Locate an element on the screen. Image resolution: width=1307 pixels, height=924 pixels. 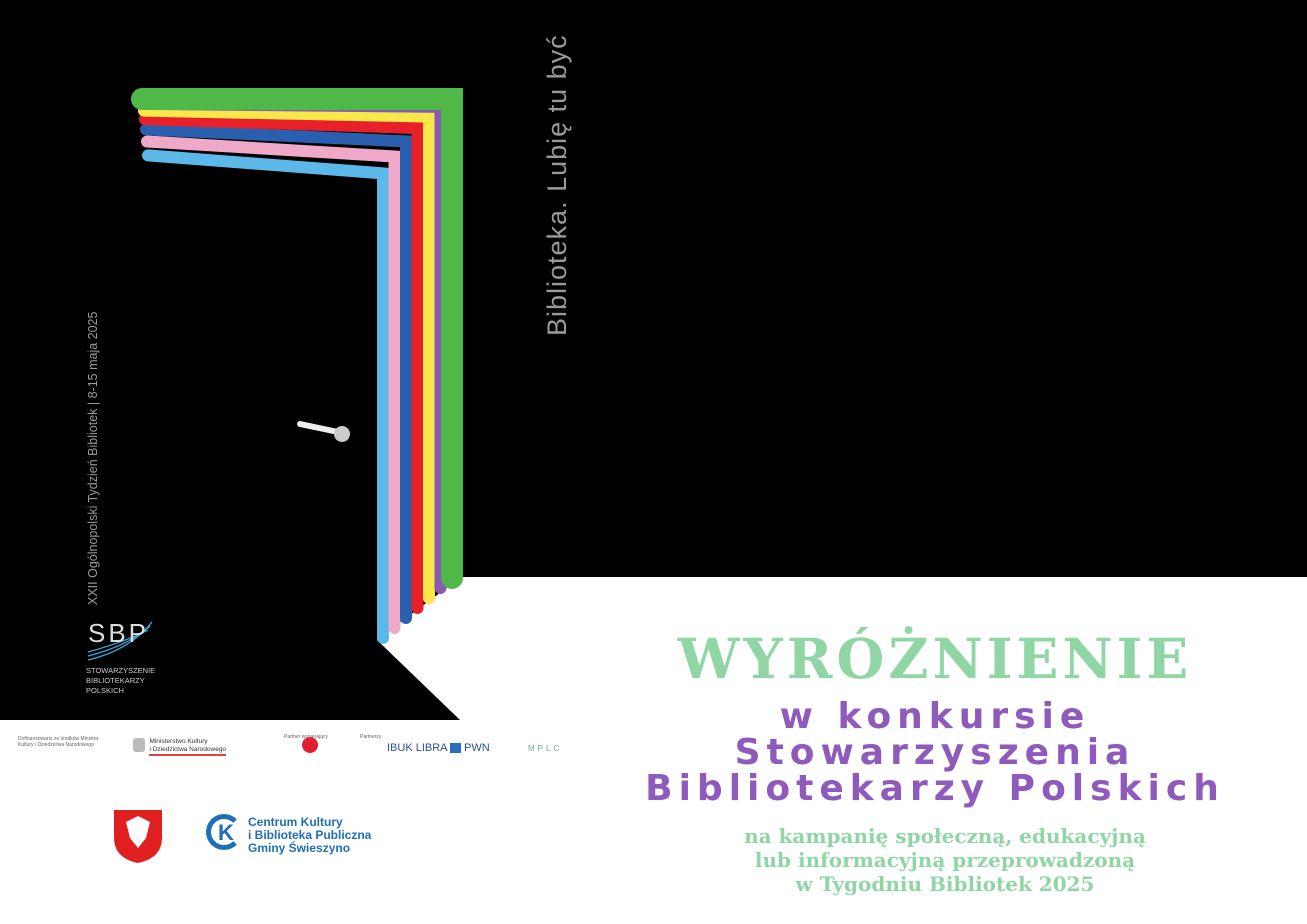
mplc-logo: MPLC is located at coordinates (545, 748).